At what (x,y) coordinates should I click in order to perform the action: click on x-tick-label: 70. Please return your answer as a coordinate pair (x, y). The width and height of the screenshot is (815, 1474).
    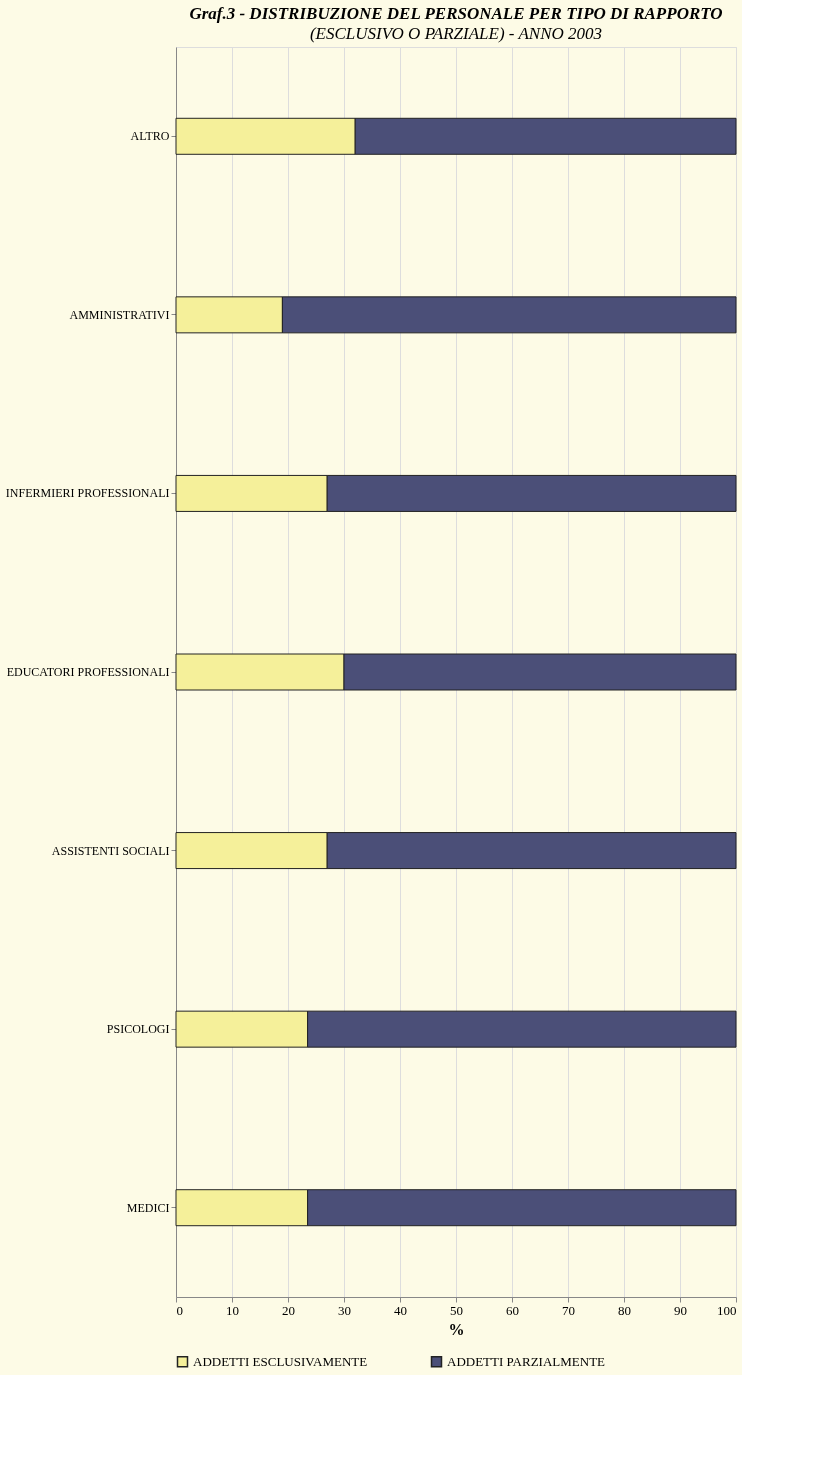
    Looking at the image, I should click on (568, 1310).